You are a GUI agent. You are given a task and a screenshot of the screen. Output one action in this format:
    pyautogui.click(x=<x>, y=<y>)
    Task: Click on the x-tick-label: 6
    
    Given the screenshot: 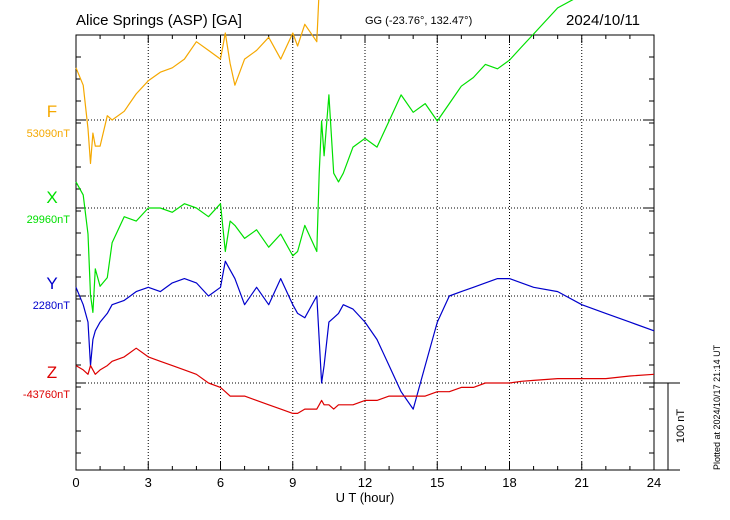 What is the action you would take?
    pyautogui.click(x=220, y=482)
    